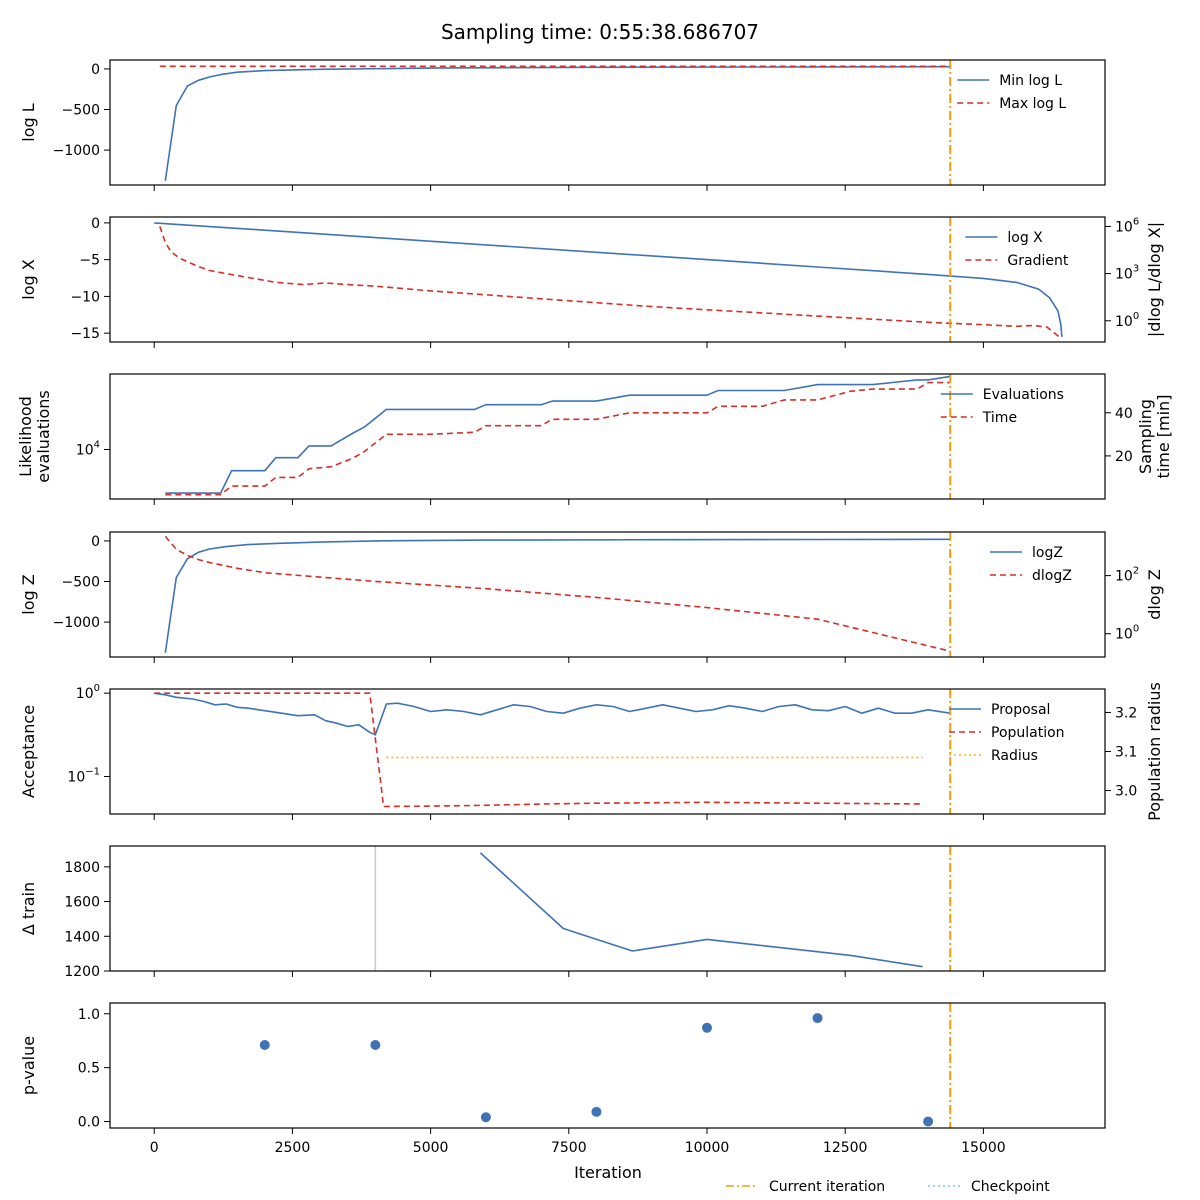  I want to click on y-right-axis-label: Sampling, so click(1145, 436).